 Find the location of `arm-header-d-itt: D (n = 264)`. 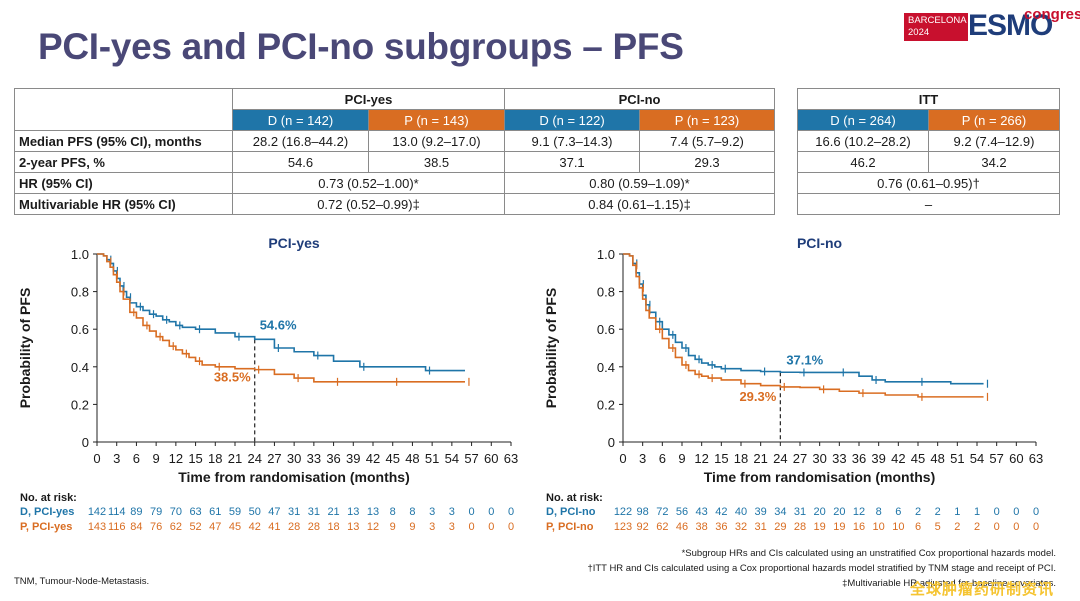

arm-header-d-itt: D (n = 264) is located at coordinates (863, 120).